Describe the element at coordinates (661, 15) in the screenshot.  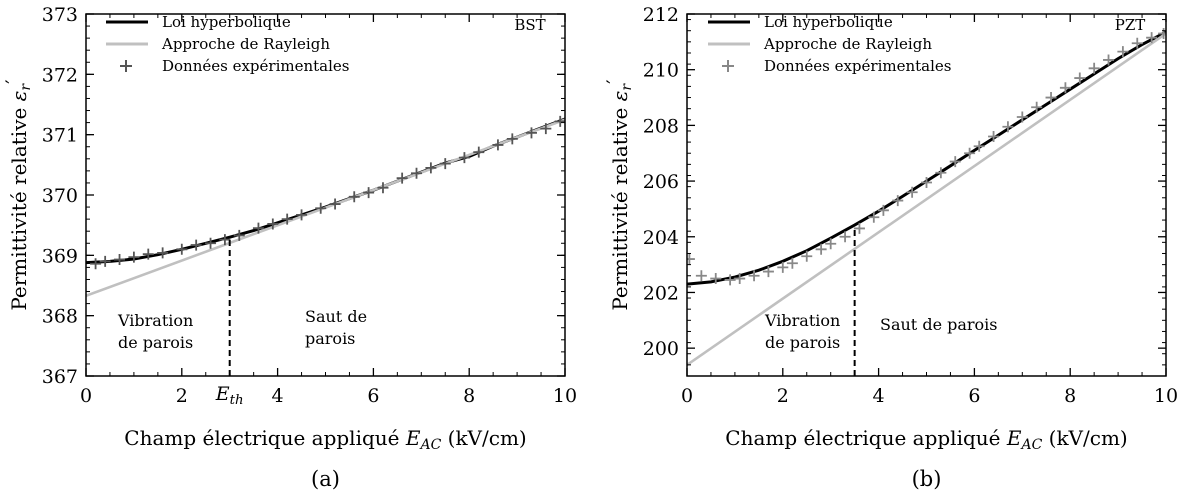
I see `y-tick-label: 212` at that location.